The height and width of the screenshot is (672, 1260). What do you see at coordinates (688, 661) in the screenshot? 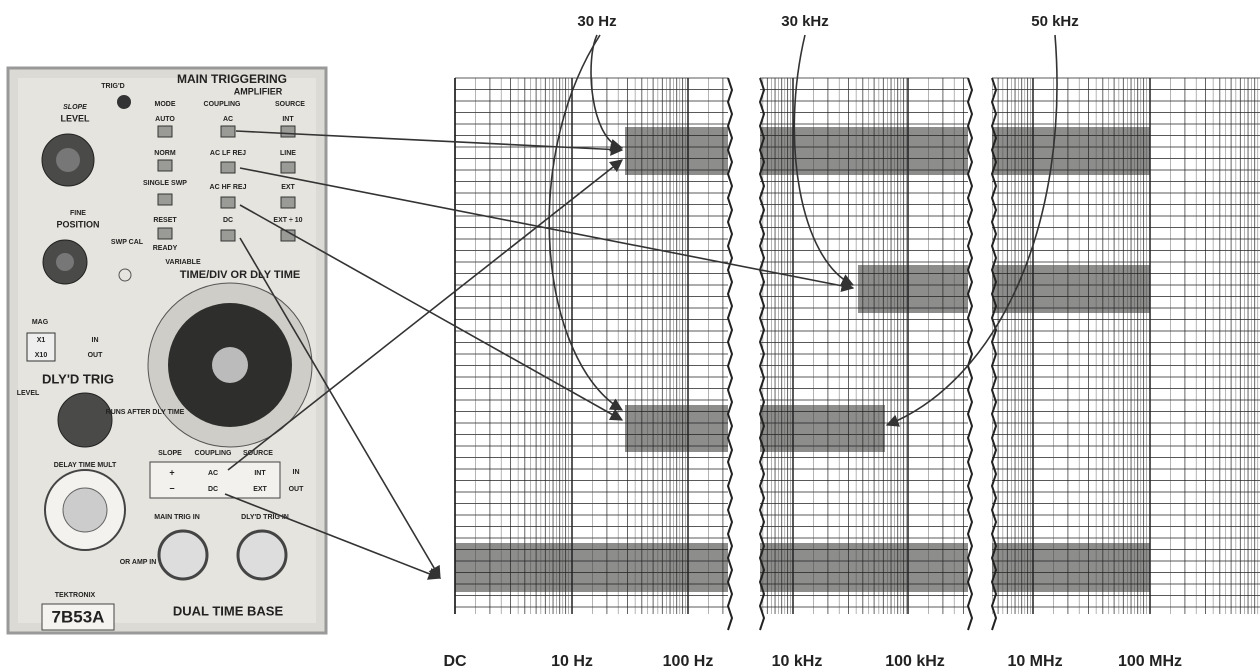
I see `axis-label: 100 Hz` at bounding box center [688, 661].